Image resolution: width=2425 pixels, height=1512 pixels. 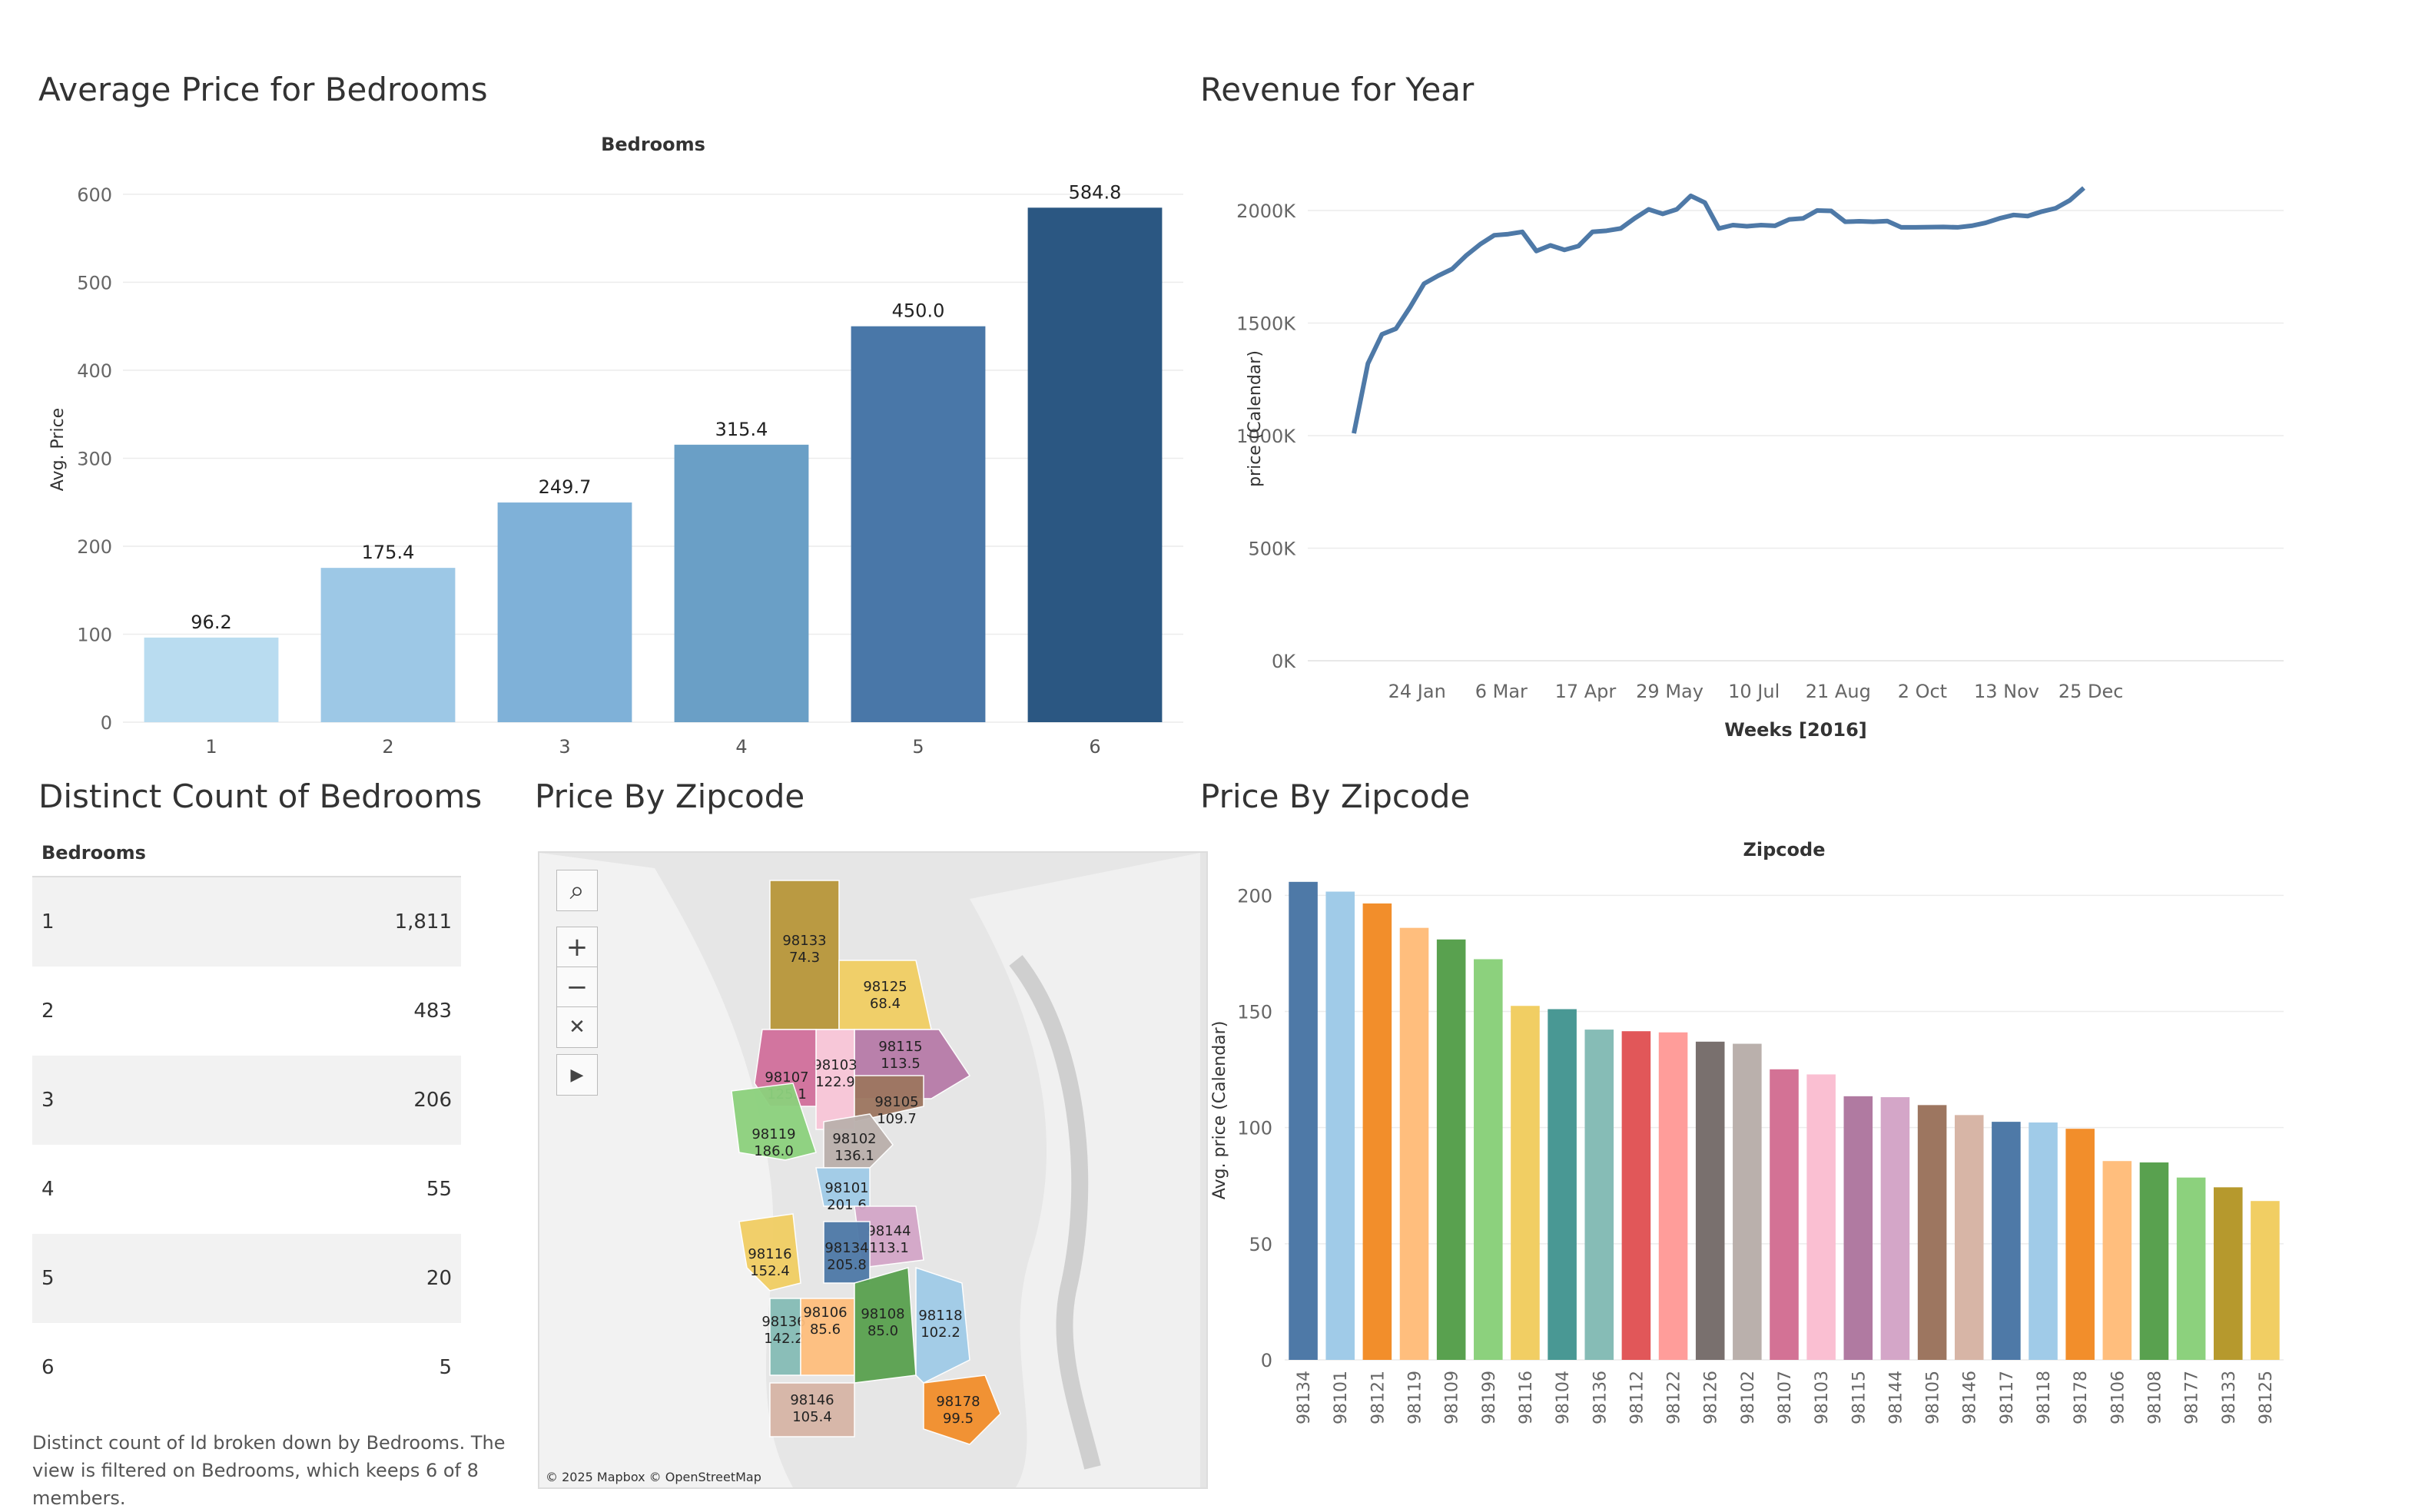 What do you see at coordinates (1266, 323) in the screenshot?
I see `y-tick-label: 1500K` at bounding box center [1266, 323].